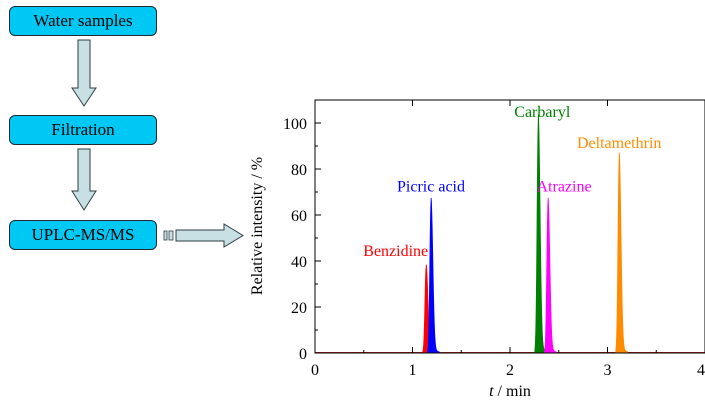  Describe the element at coordinates (299, 308) in the screenshot. I see `y-tick-label: 20` at that location.